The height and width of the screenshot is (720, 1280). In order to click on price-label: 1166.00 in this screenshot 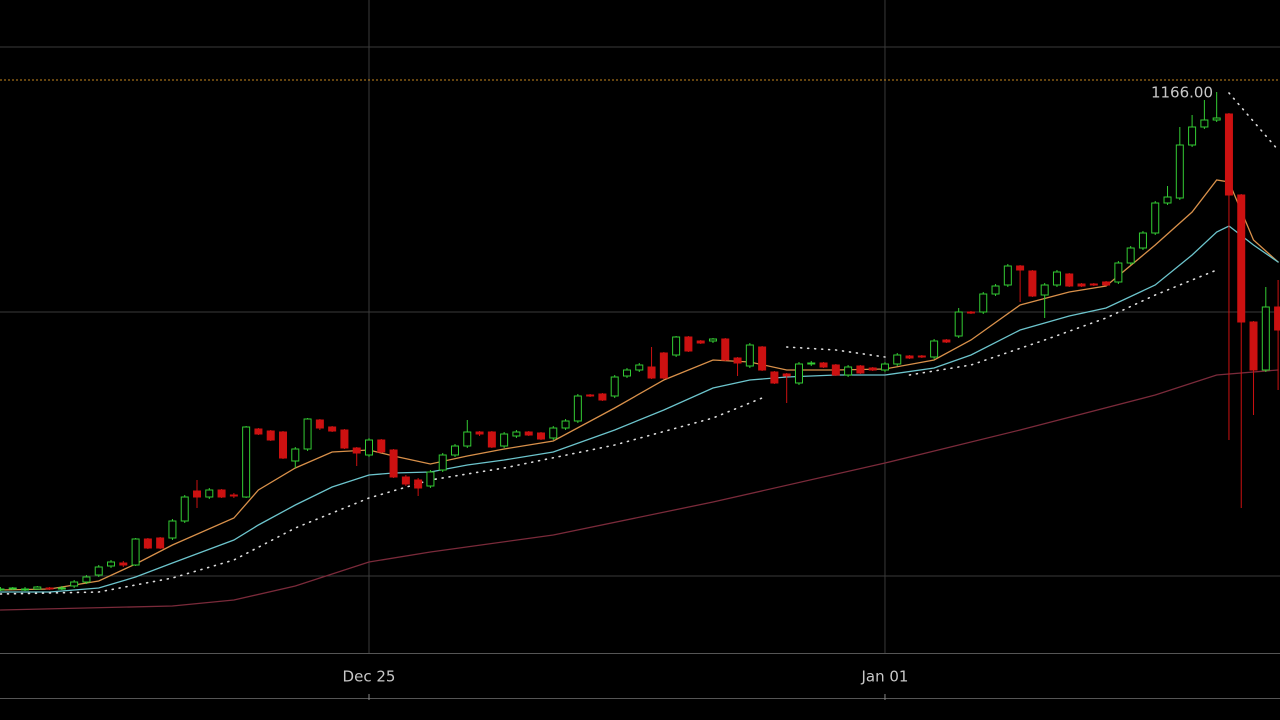, I will do `click(1182, 93)`.